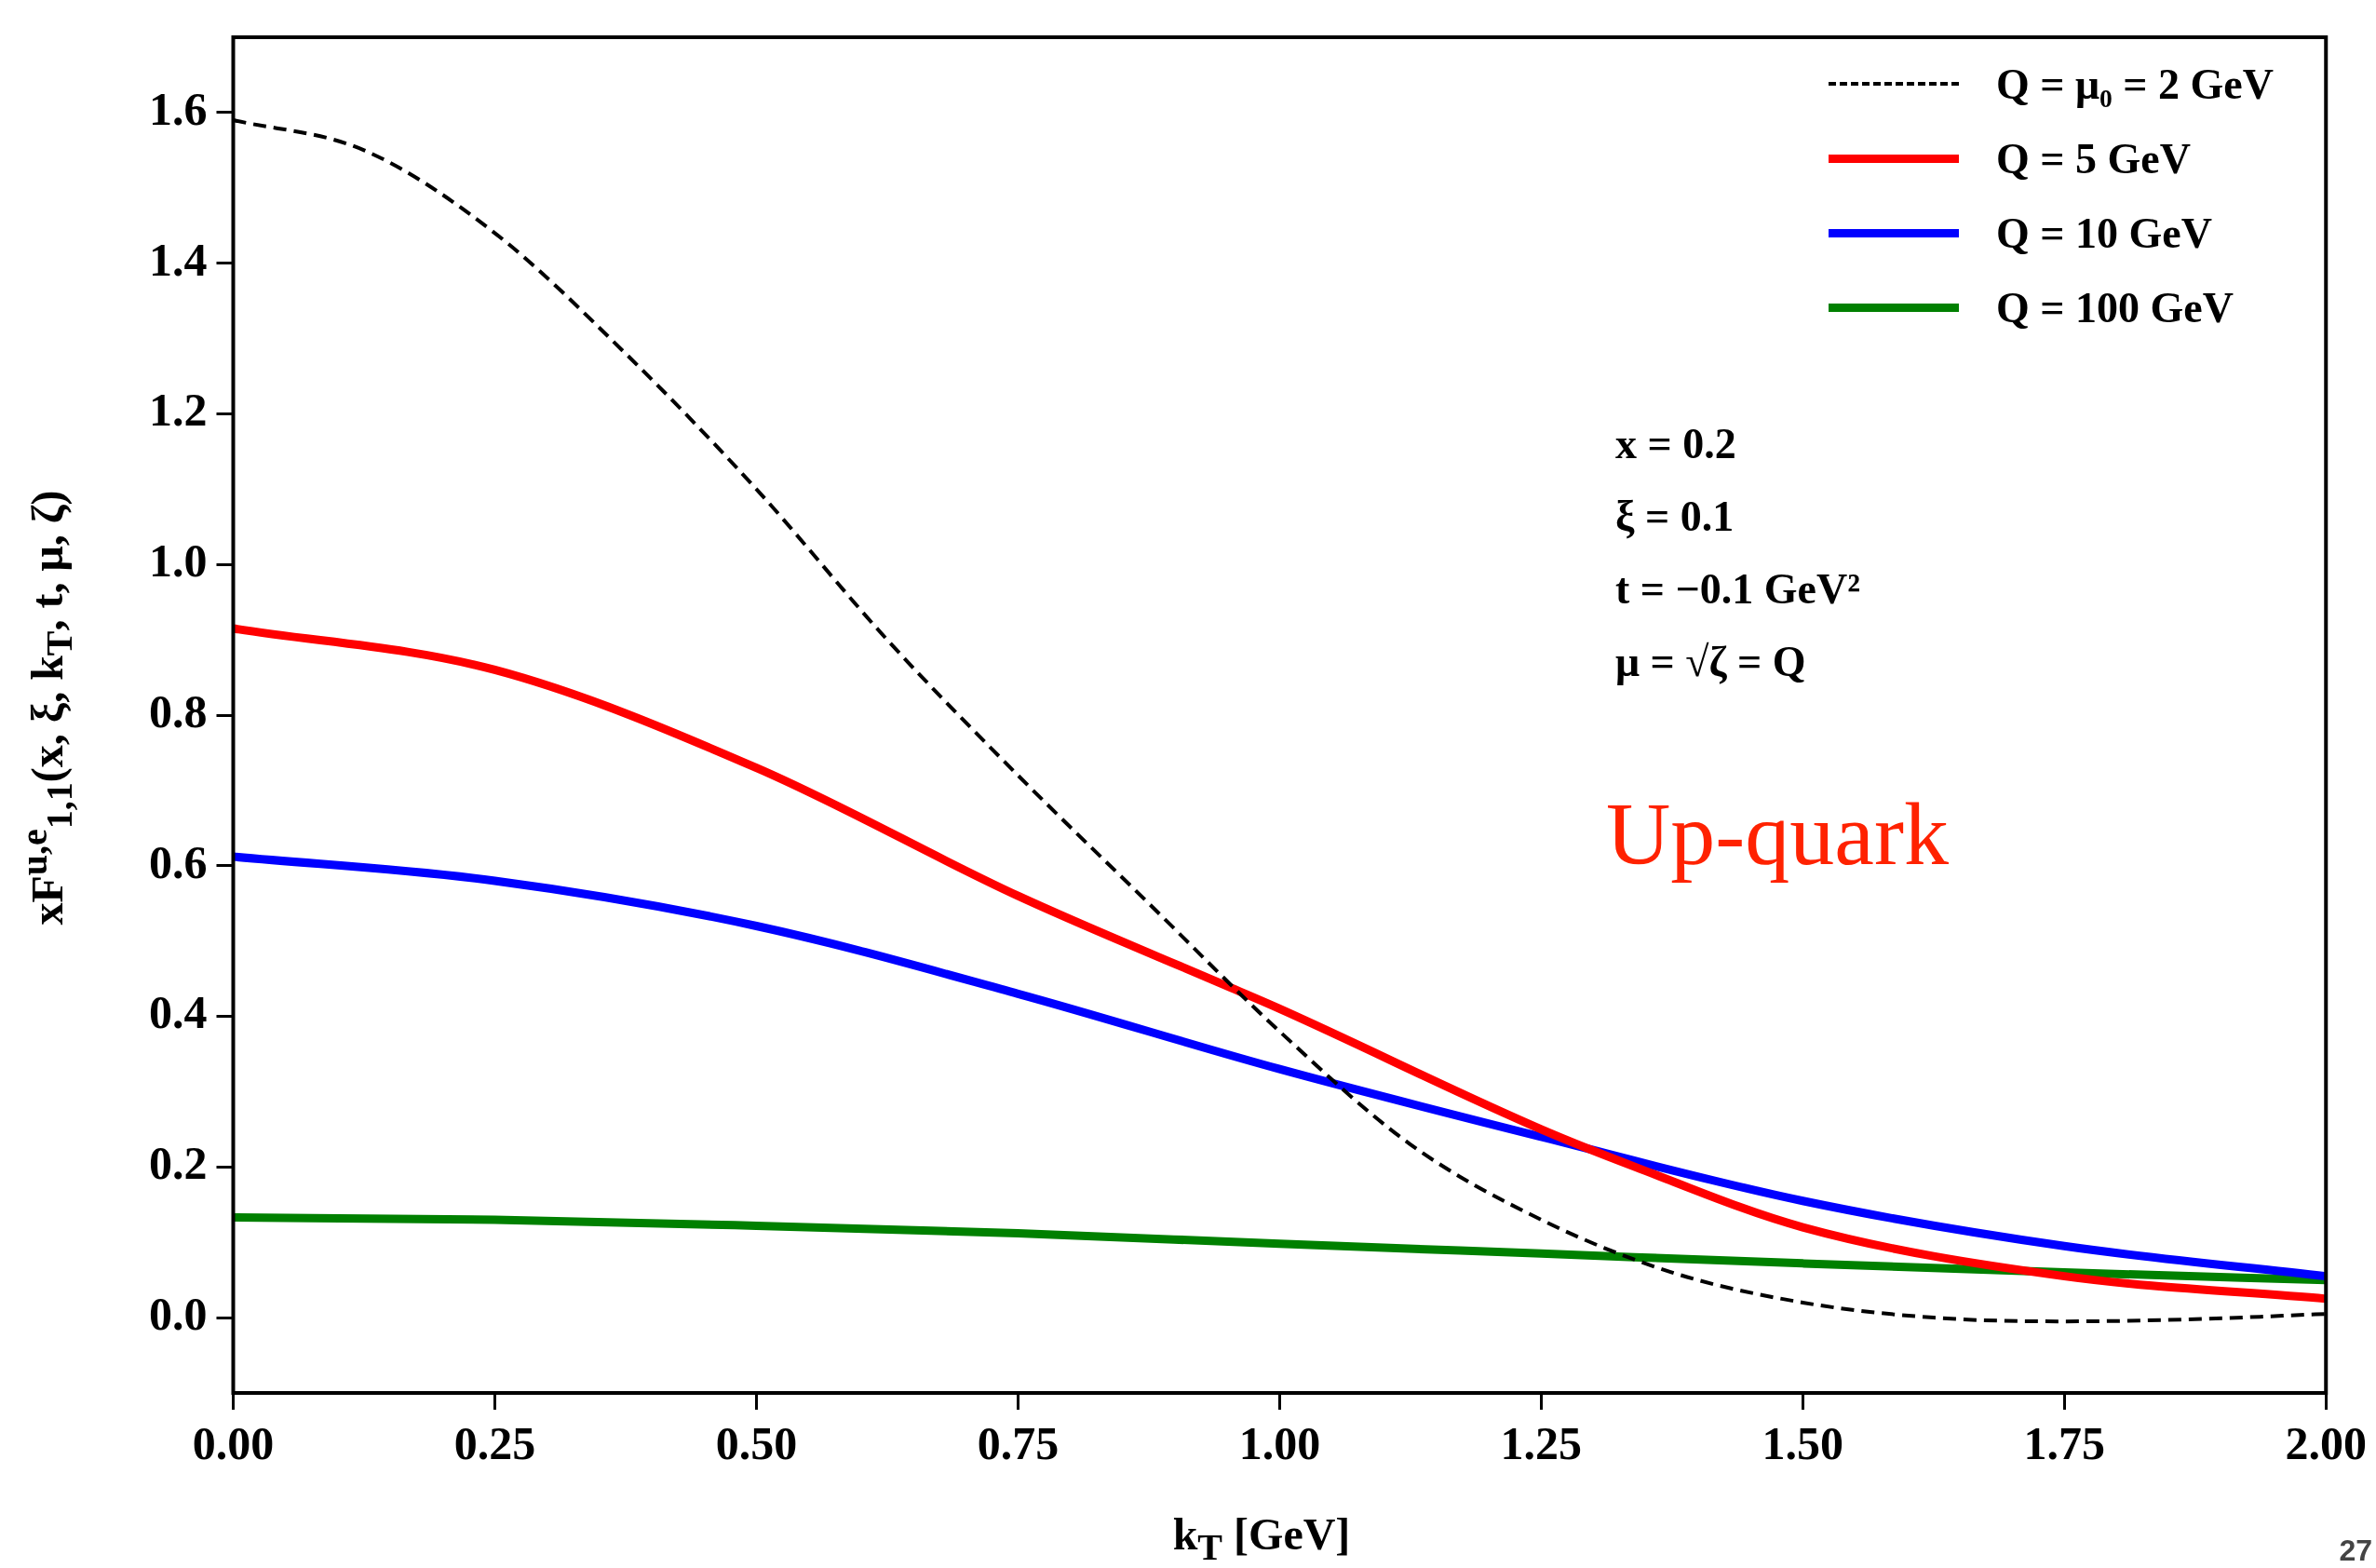  What do you see at coordinates (178, 1013) in the screenshot?
I see `y-tick-label: 0.4` at bounding box center [178, 1013].